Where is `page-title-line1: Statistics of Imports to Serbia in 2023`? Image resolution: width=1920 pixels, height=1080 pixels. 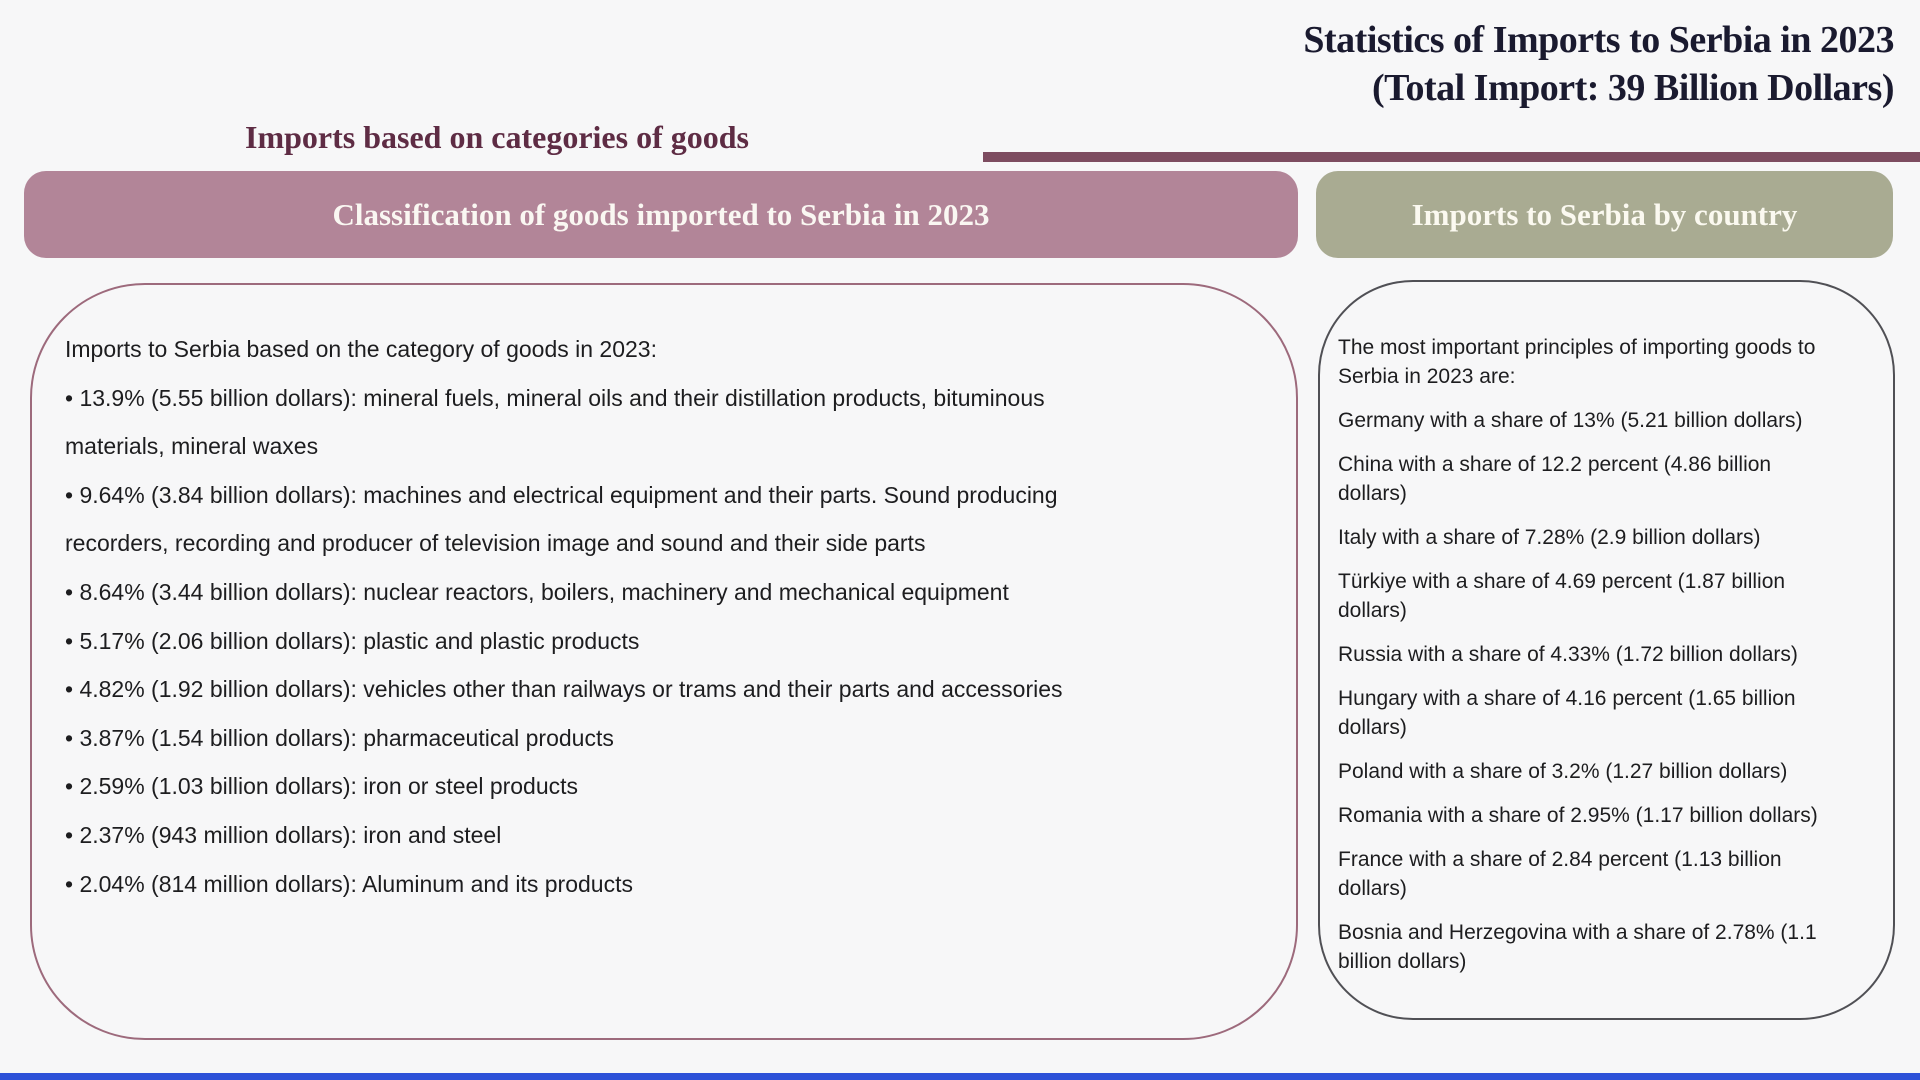
page-title-line1: Statistics of Imports to Serbia in 2023 is located at coordinates (1598, 40).